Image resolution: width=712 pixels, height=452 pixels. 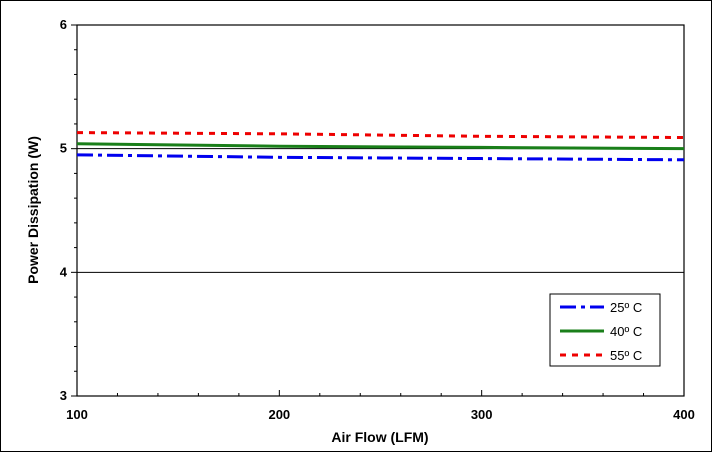 What do you see at coordinates (279, 414) in the screenshot?
I see `x-tick-label-1: 200` at bounding box center [279, 414].